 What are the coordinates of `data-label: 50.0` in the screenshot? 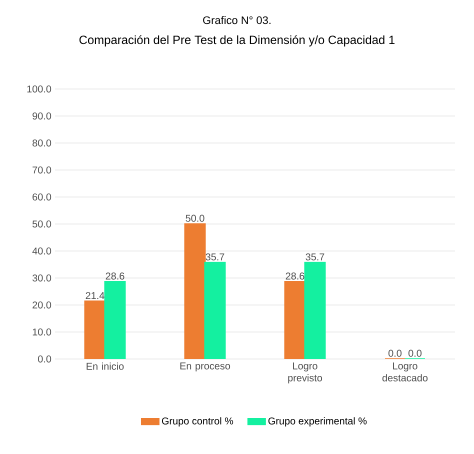 It's located at (195, 218).